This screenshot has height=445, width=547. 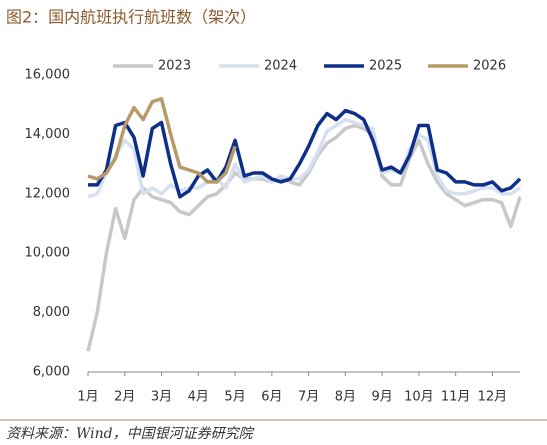 What do you see at coordinates (419, 397) in the screenshot?
I see `x-tick-label: 10月` at bounding box center [419, 397].